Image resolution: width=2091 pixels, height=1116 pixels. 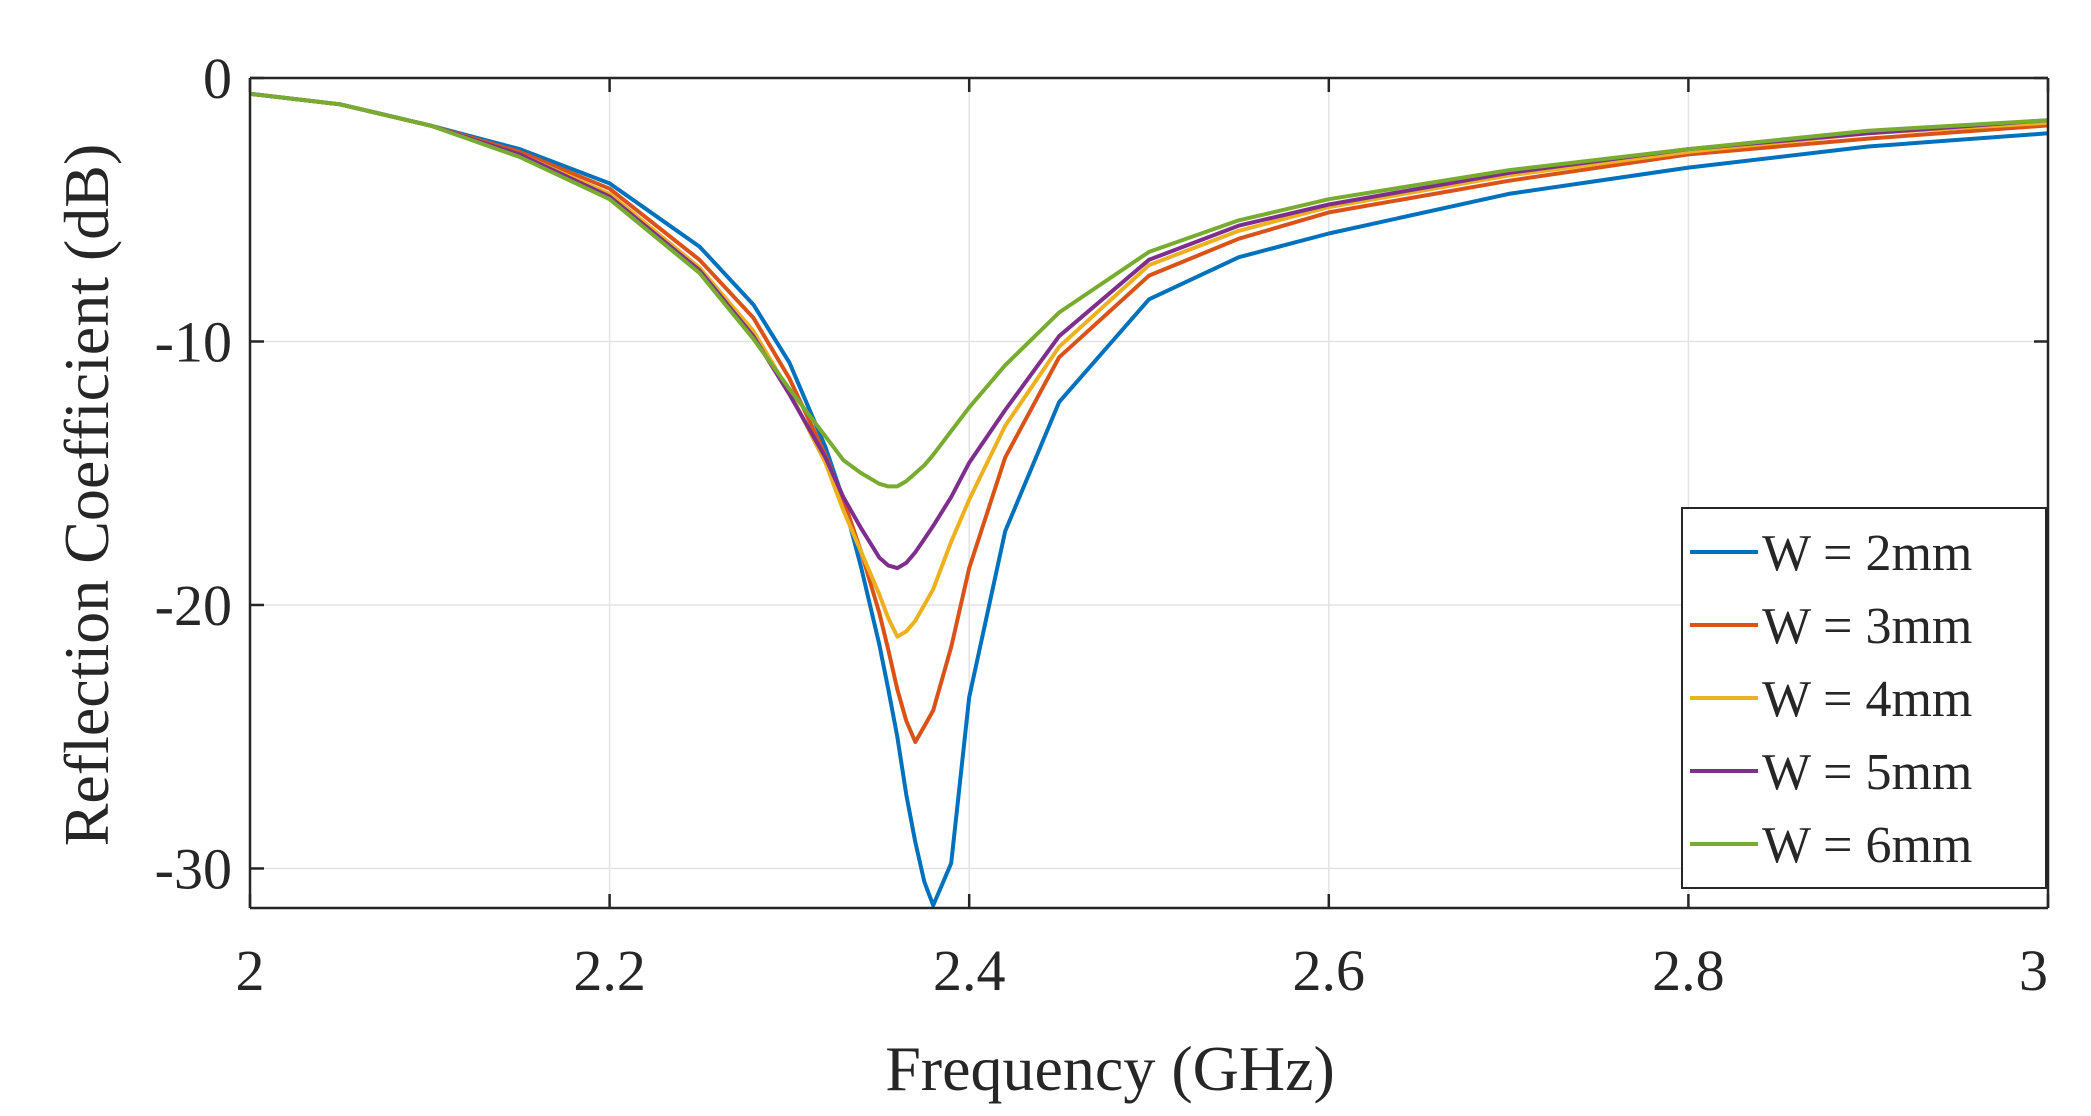 I want to click on x-tick-label-0: 2, so click(x=250, y=970).